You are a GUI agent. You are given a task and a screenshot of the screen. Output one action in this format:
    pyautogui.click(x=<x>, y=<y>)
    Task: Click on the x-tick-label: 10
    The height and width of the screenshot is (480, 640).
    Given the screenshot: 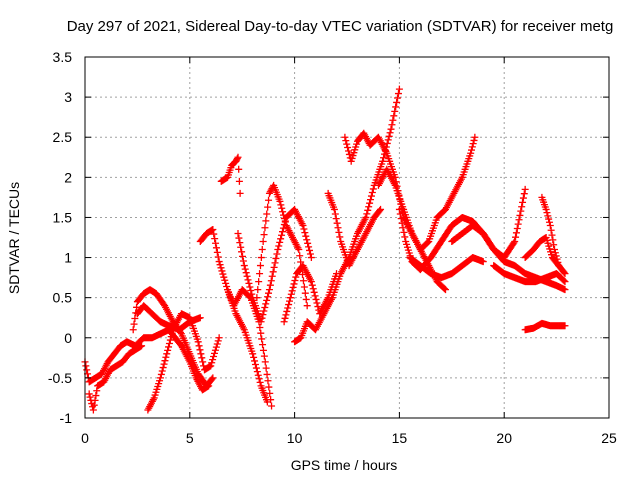 What is the action you would take?
    pyautogui.click(x=295, y=438)
    